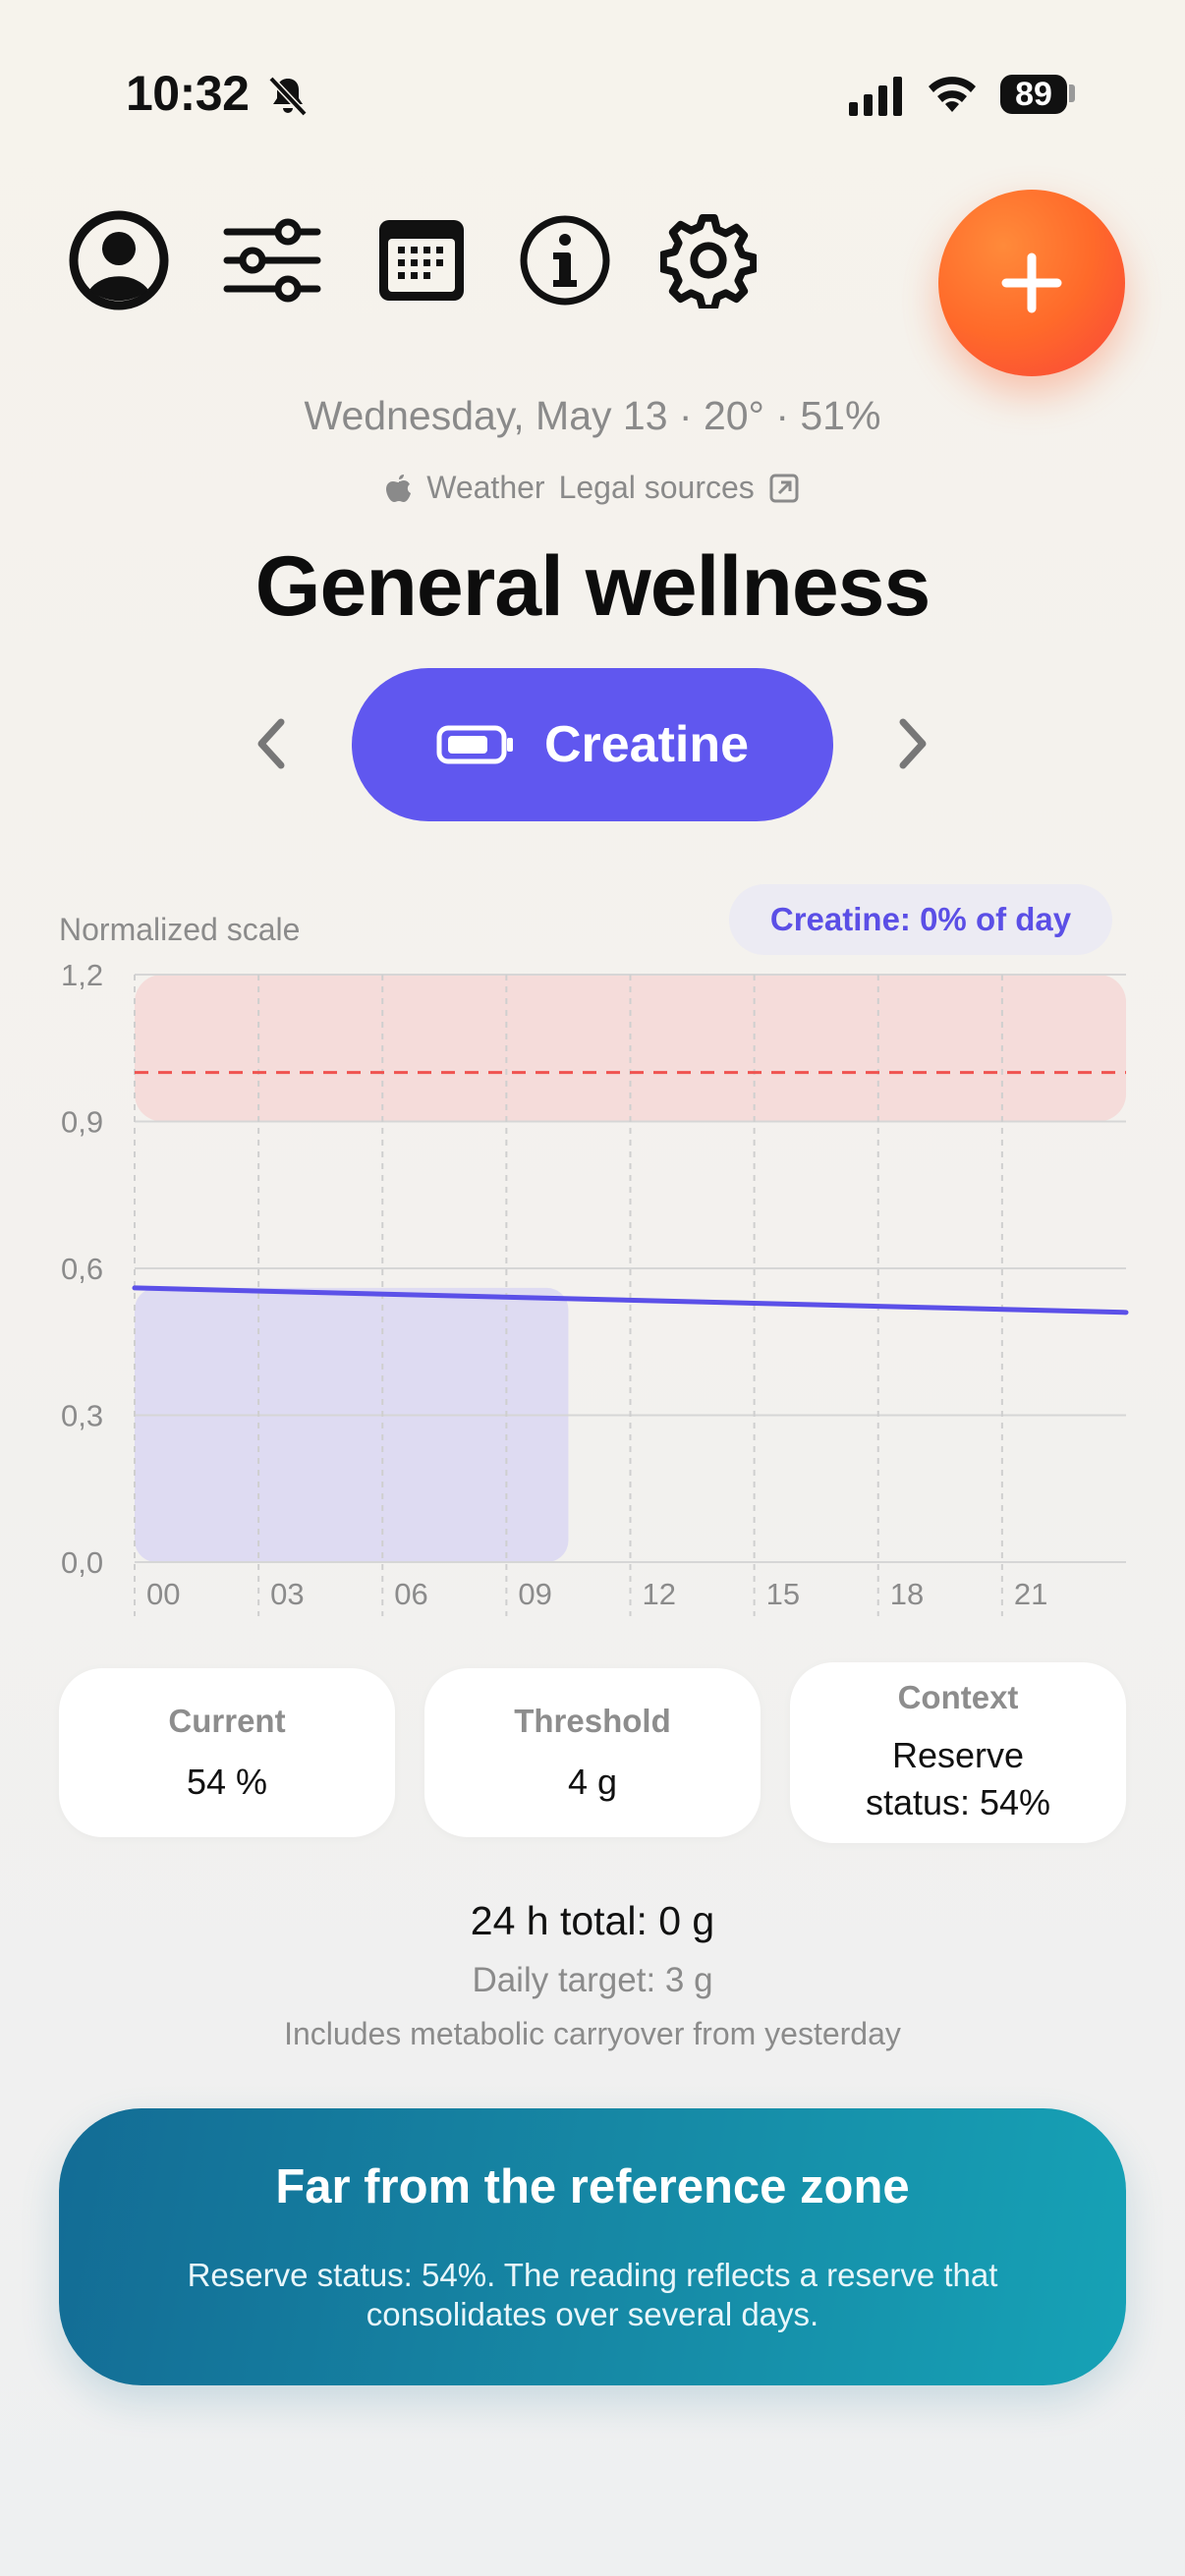  Describe the element at coordinates (180, 929) in the screenshot. I see `chart-scale-label: Normalized scale` at that location.